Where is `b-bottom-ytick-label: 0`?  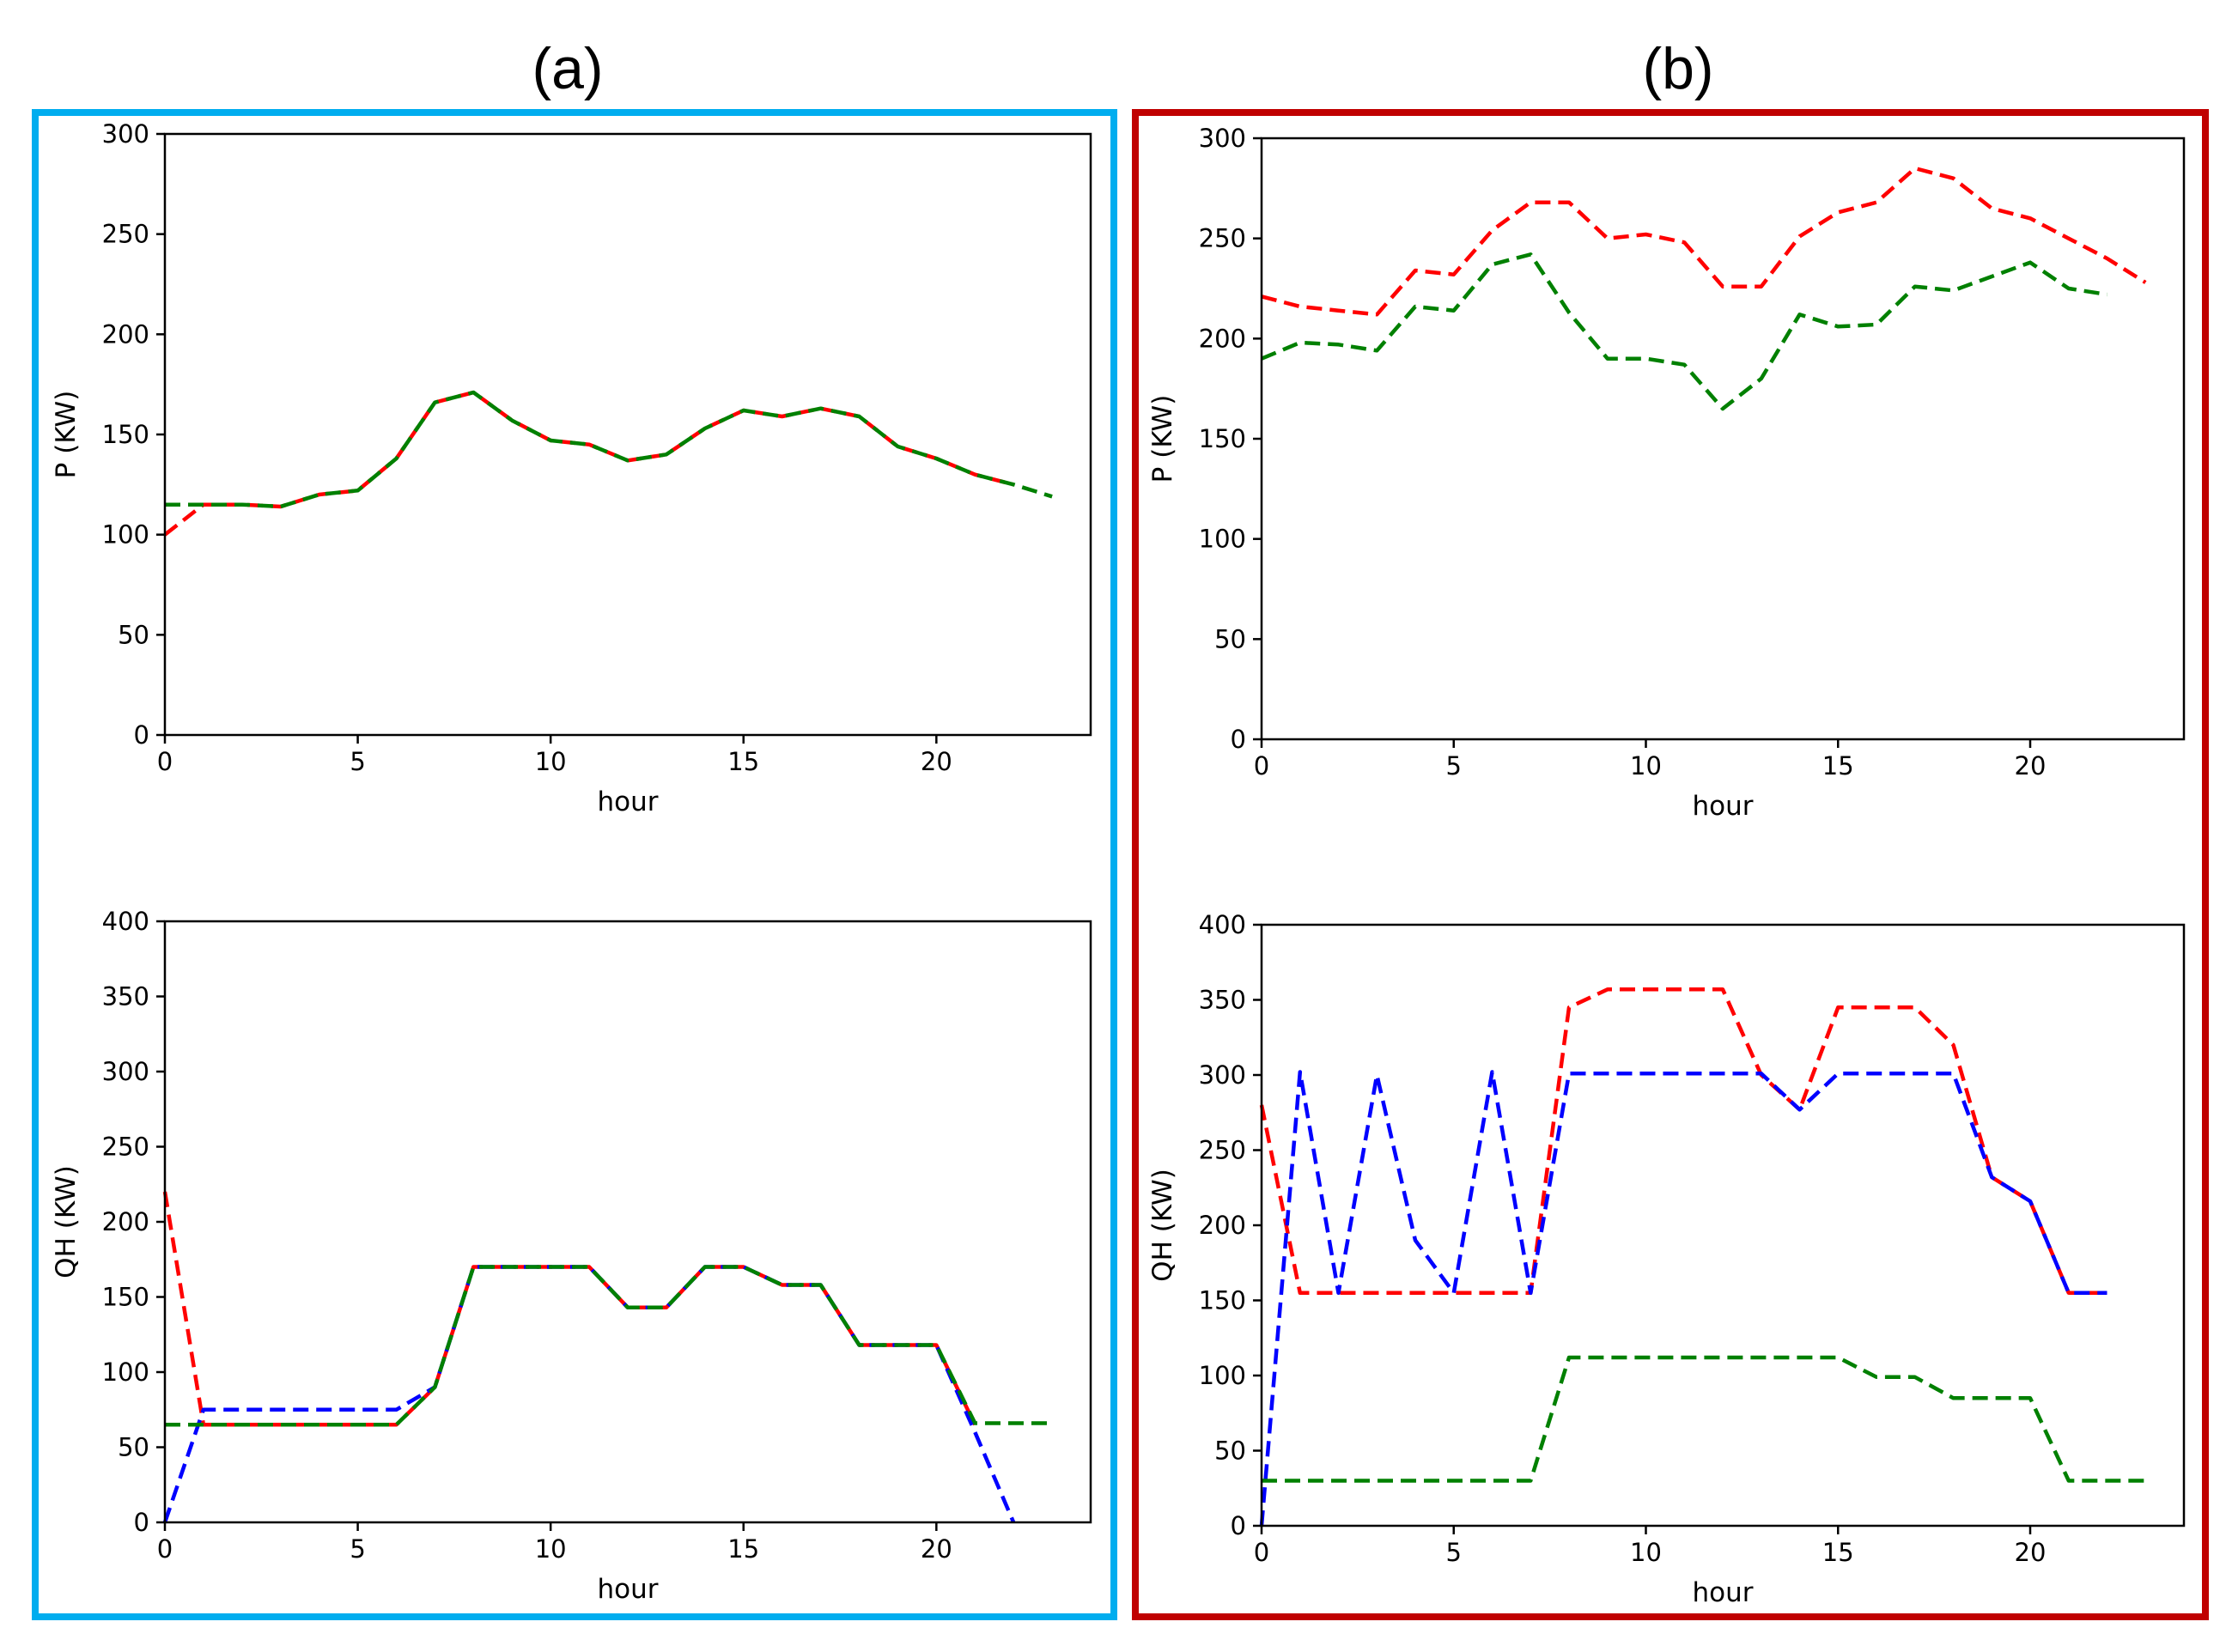
b-bottom-ytick-label: 0 is located at coordinates (1238, 1525).